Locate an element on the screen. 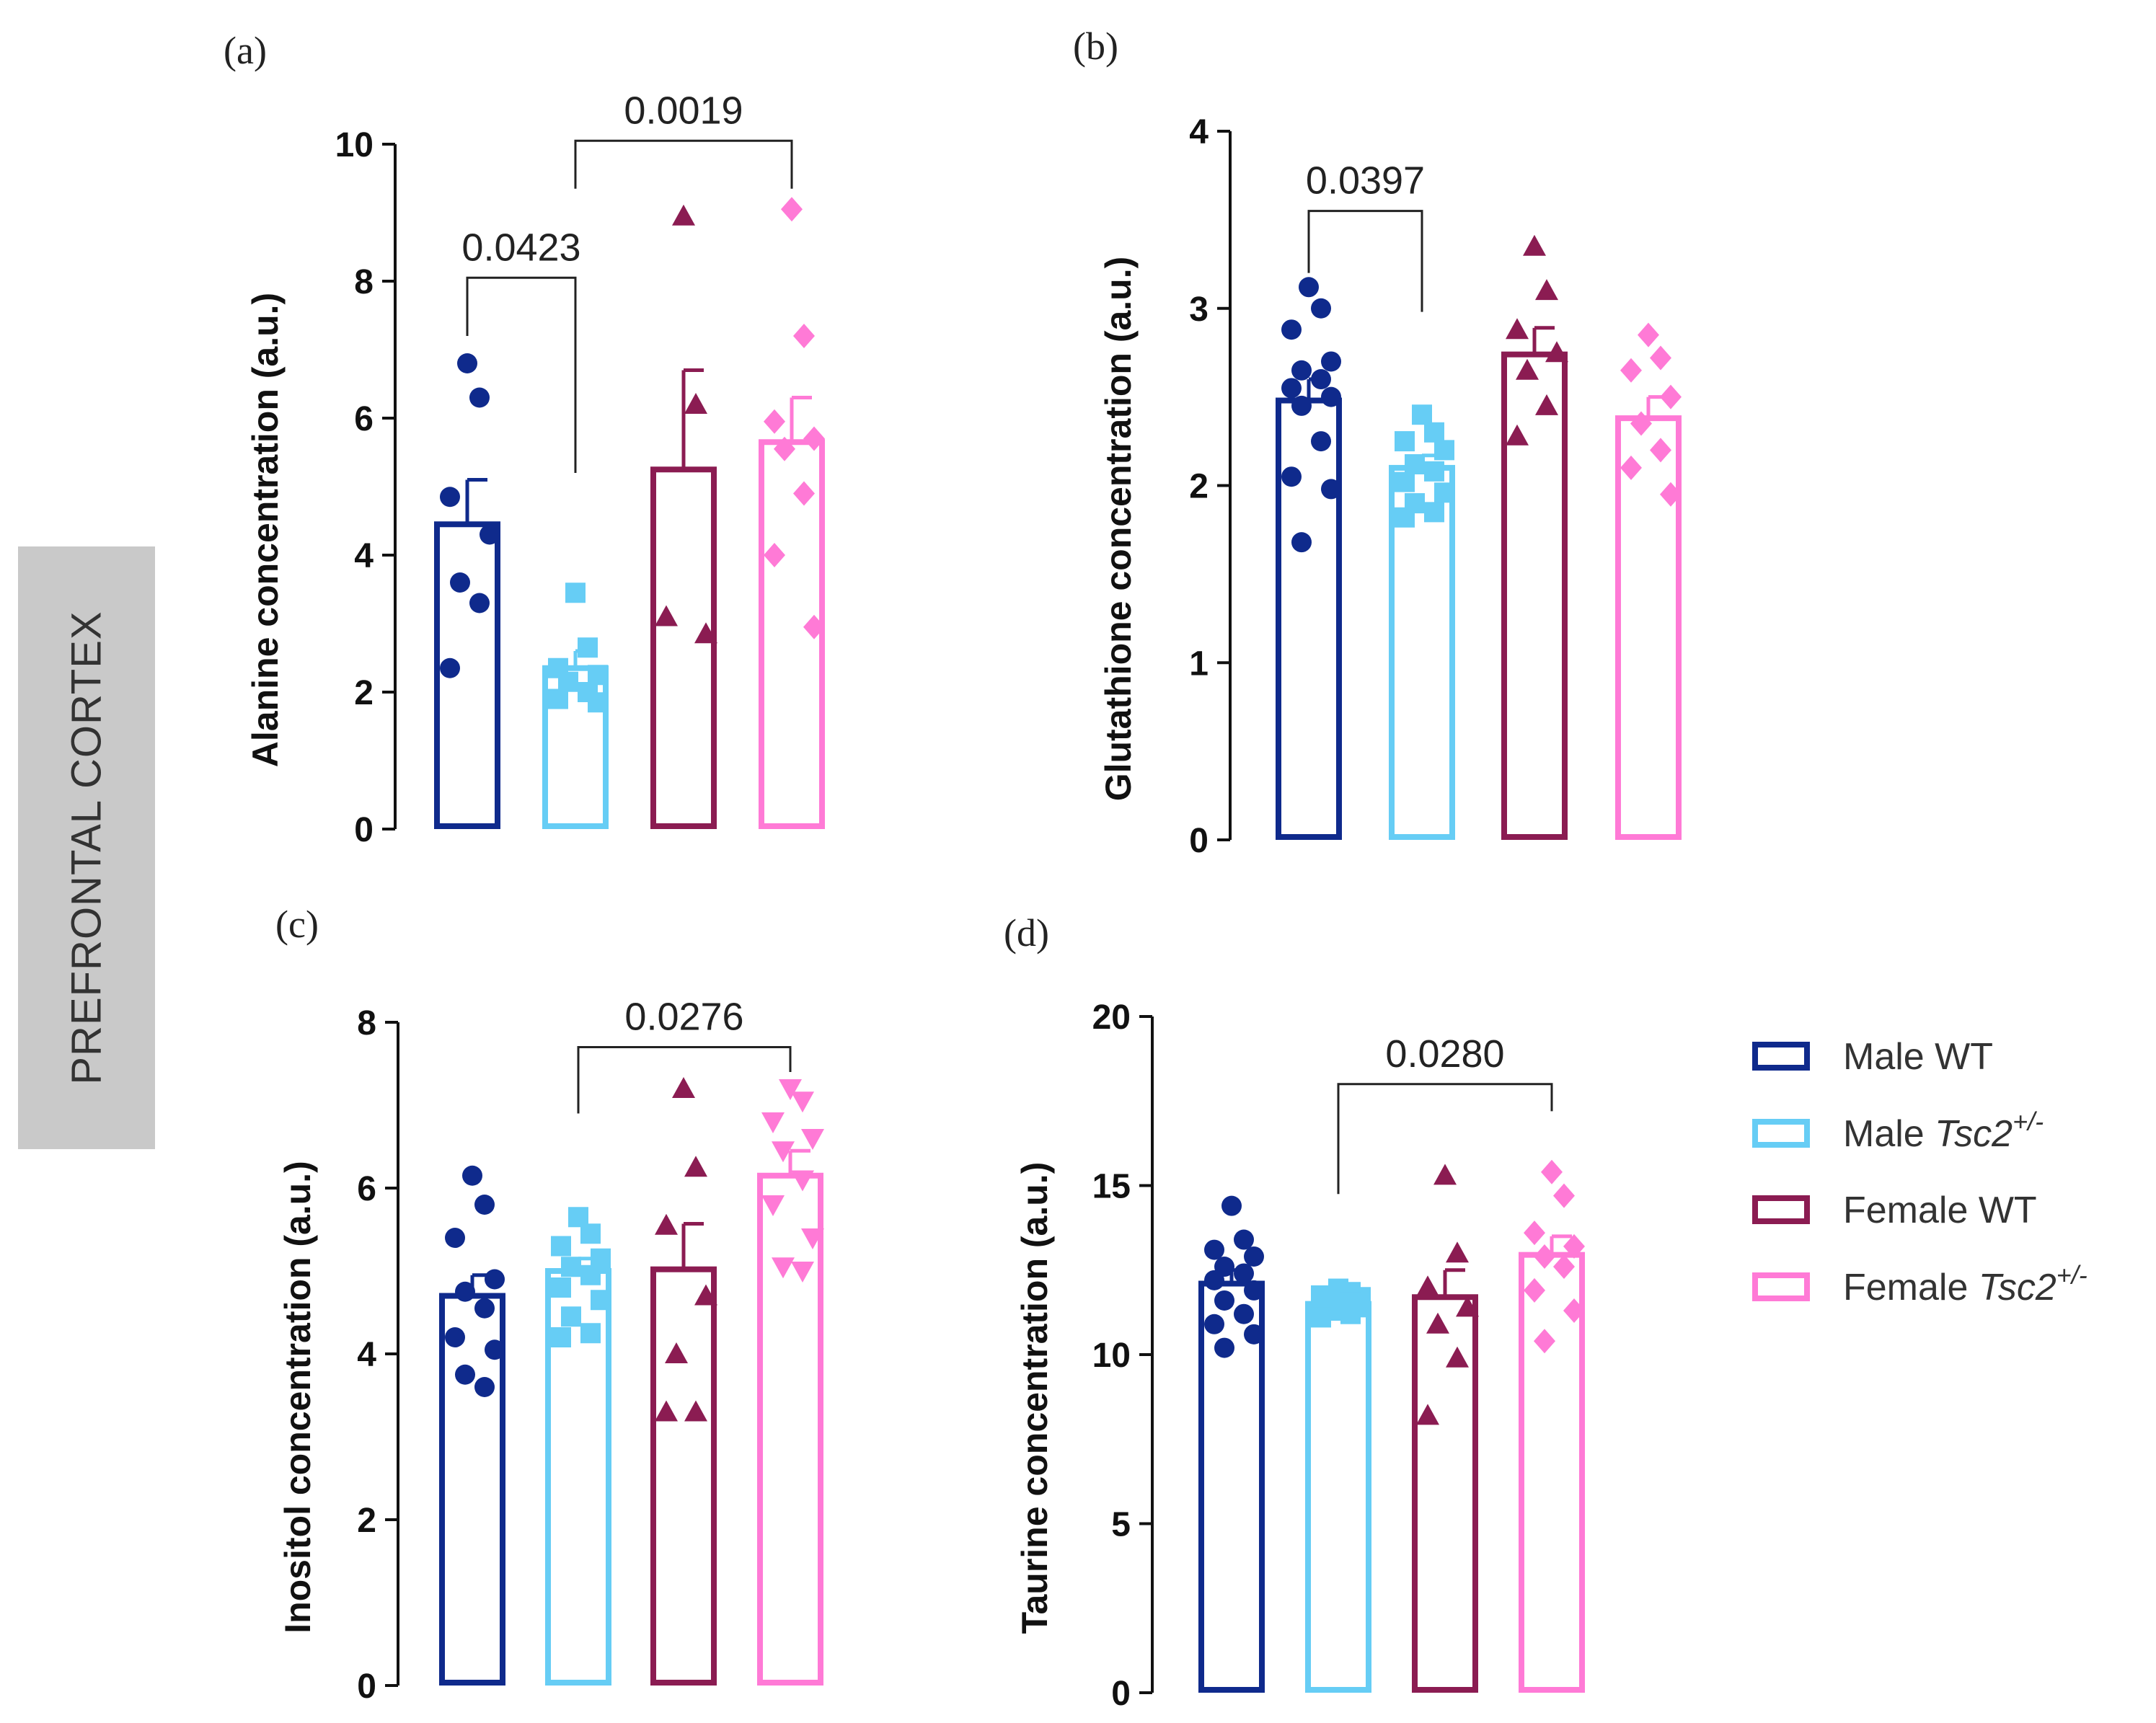  y-tick-label: 6 is located at coordinates (366, 1189).